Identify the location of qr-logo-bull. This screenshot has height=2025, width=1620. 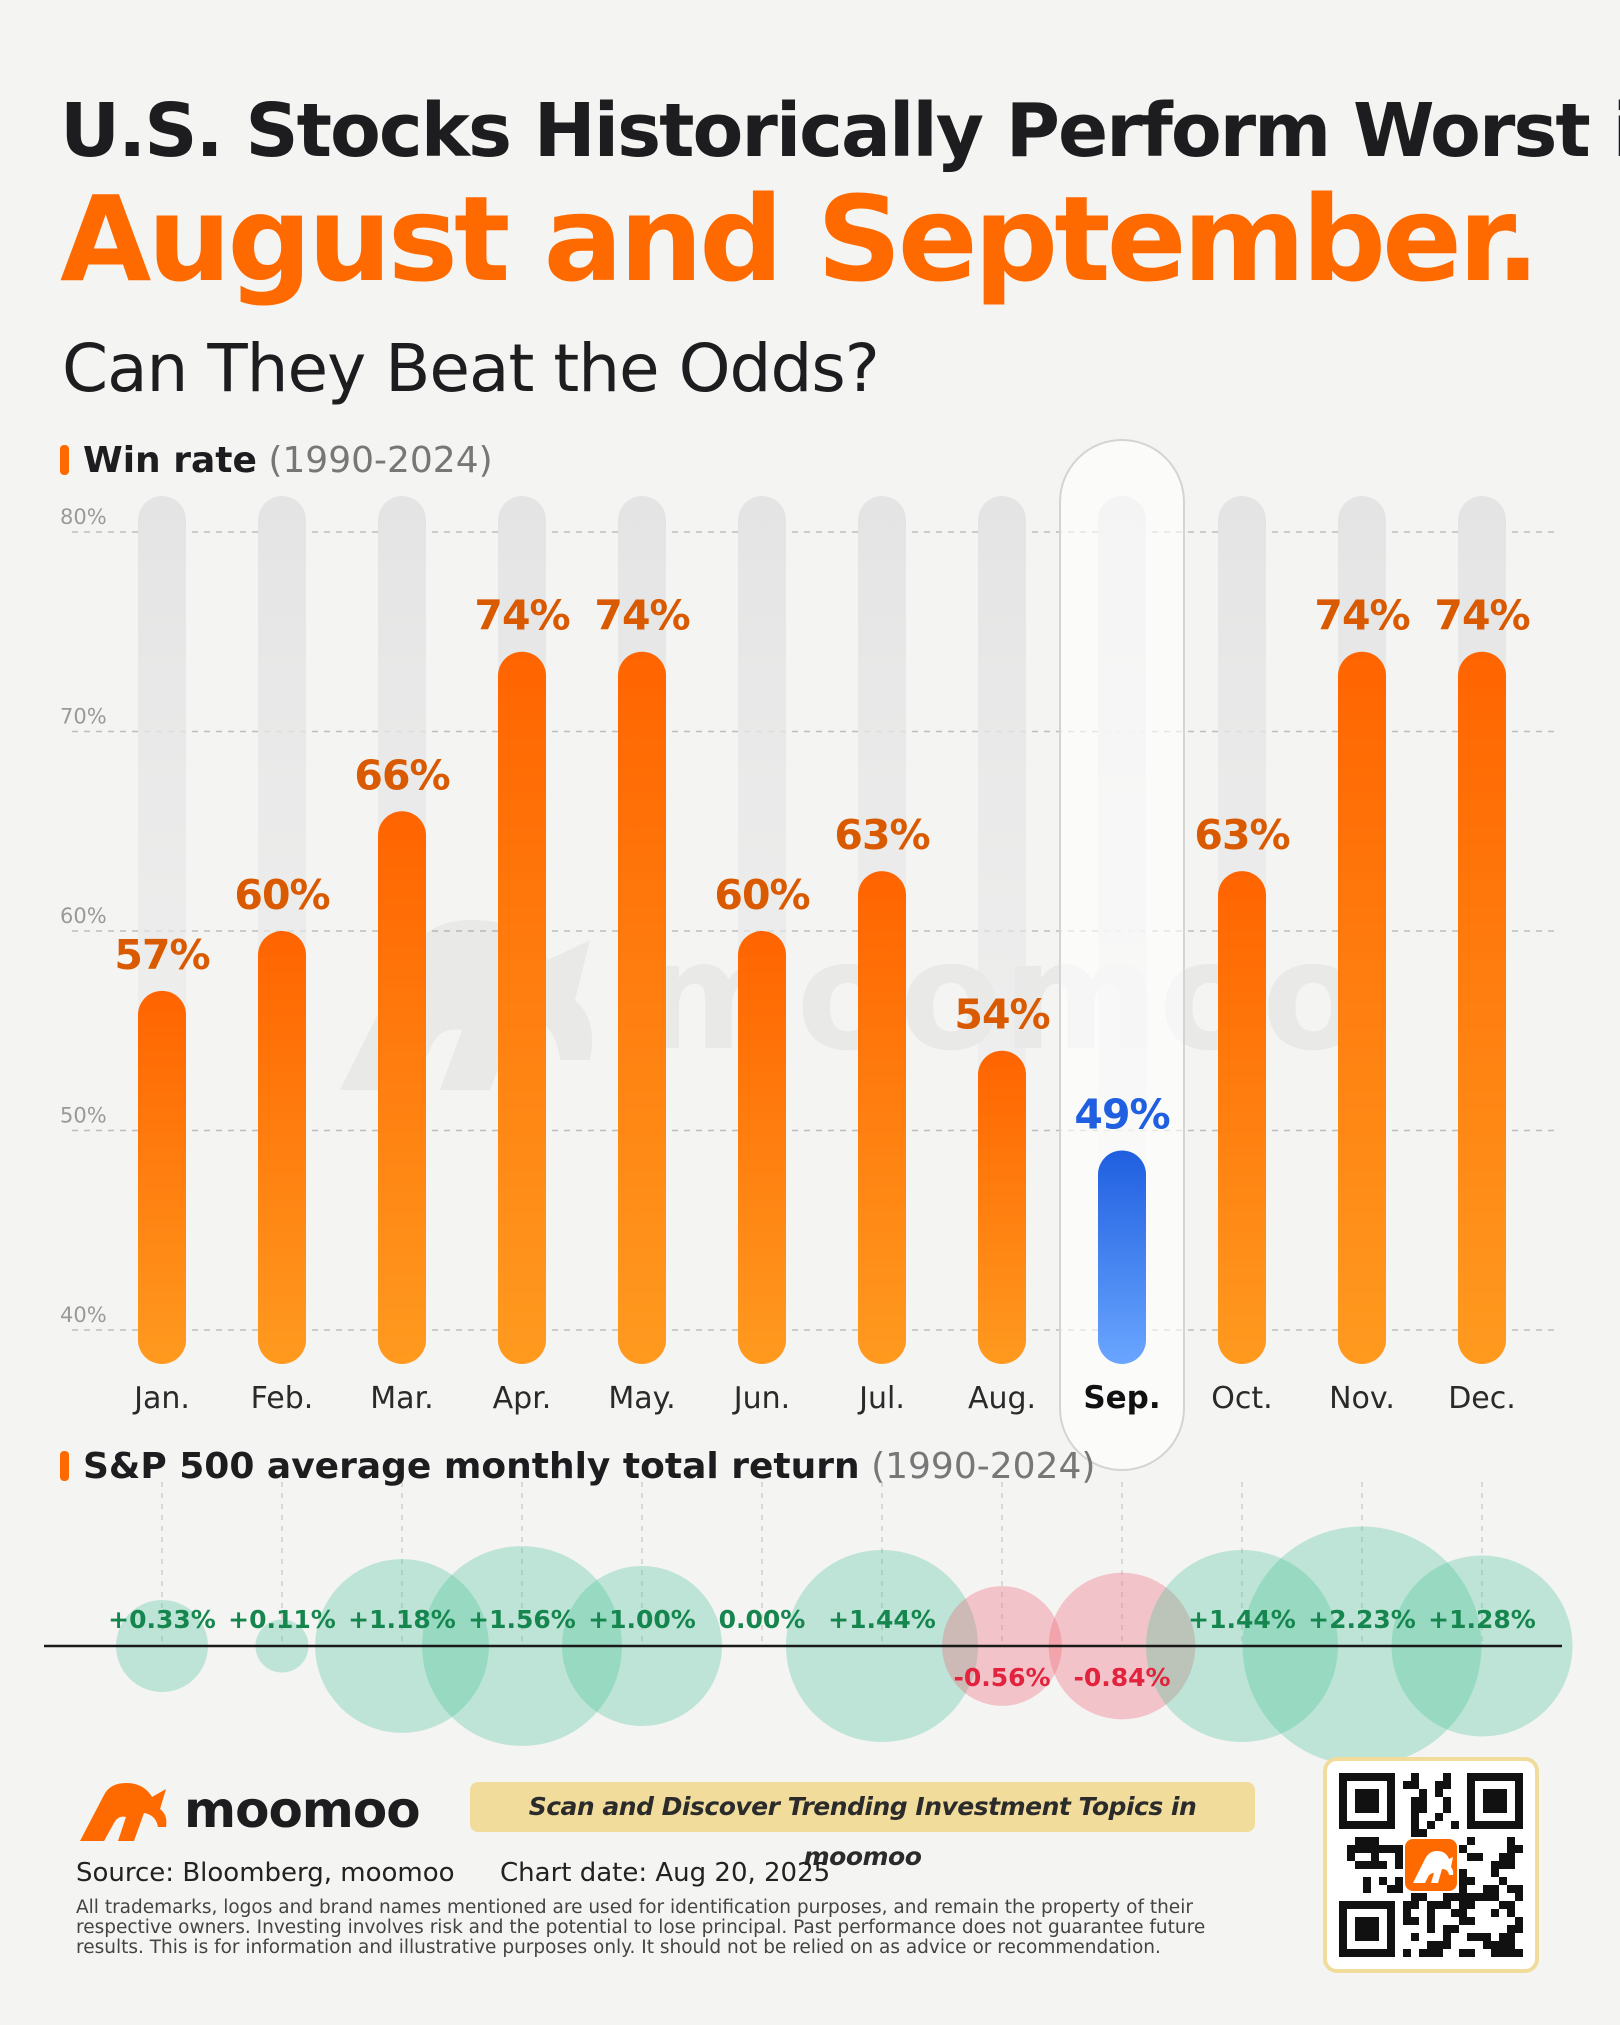
(1433, 1867).